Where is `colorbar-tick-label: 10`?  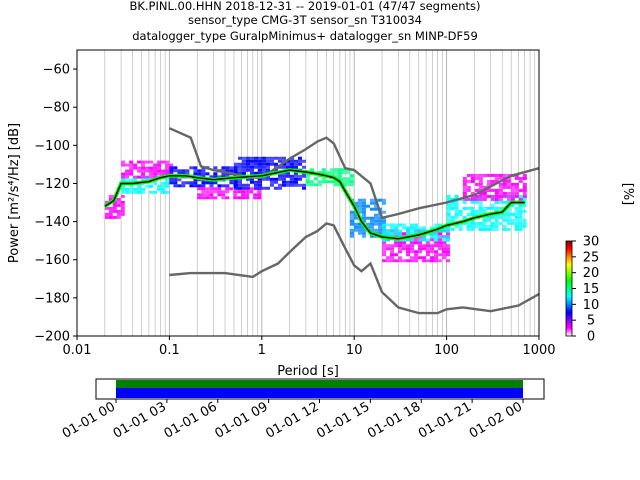
colorbar-tick-label: 10 is located at coordinates (591, 305).